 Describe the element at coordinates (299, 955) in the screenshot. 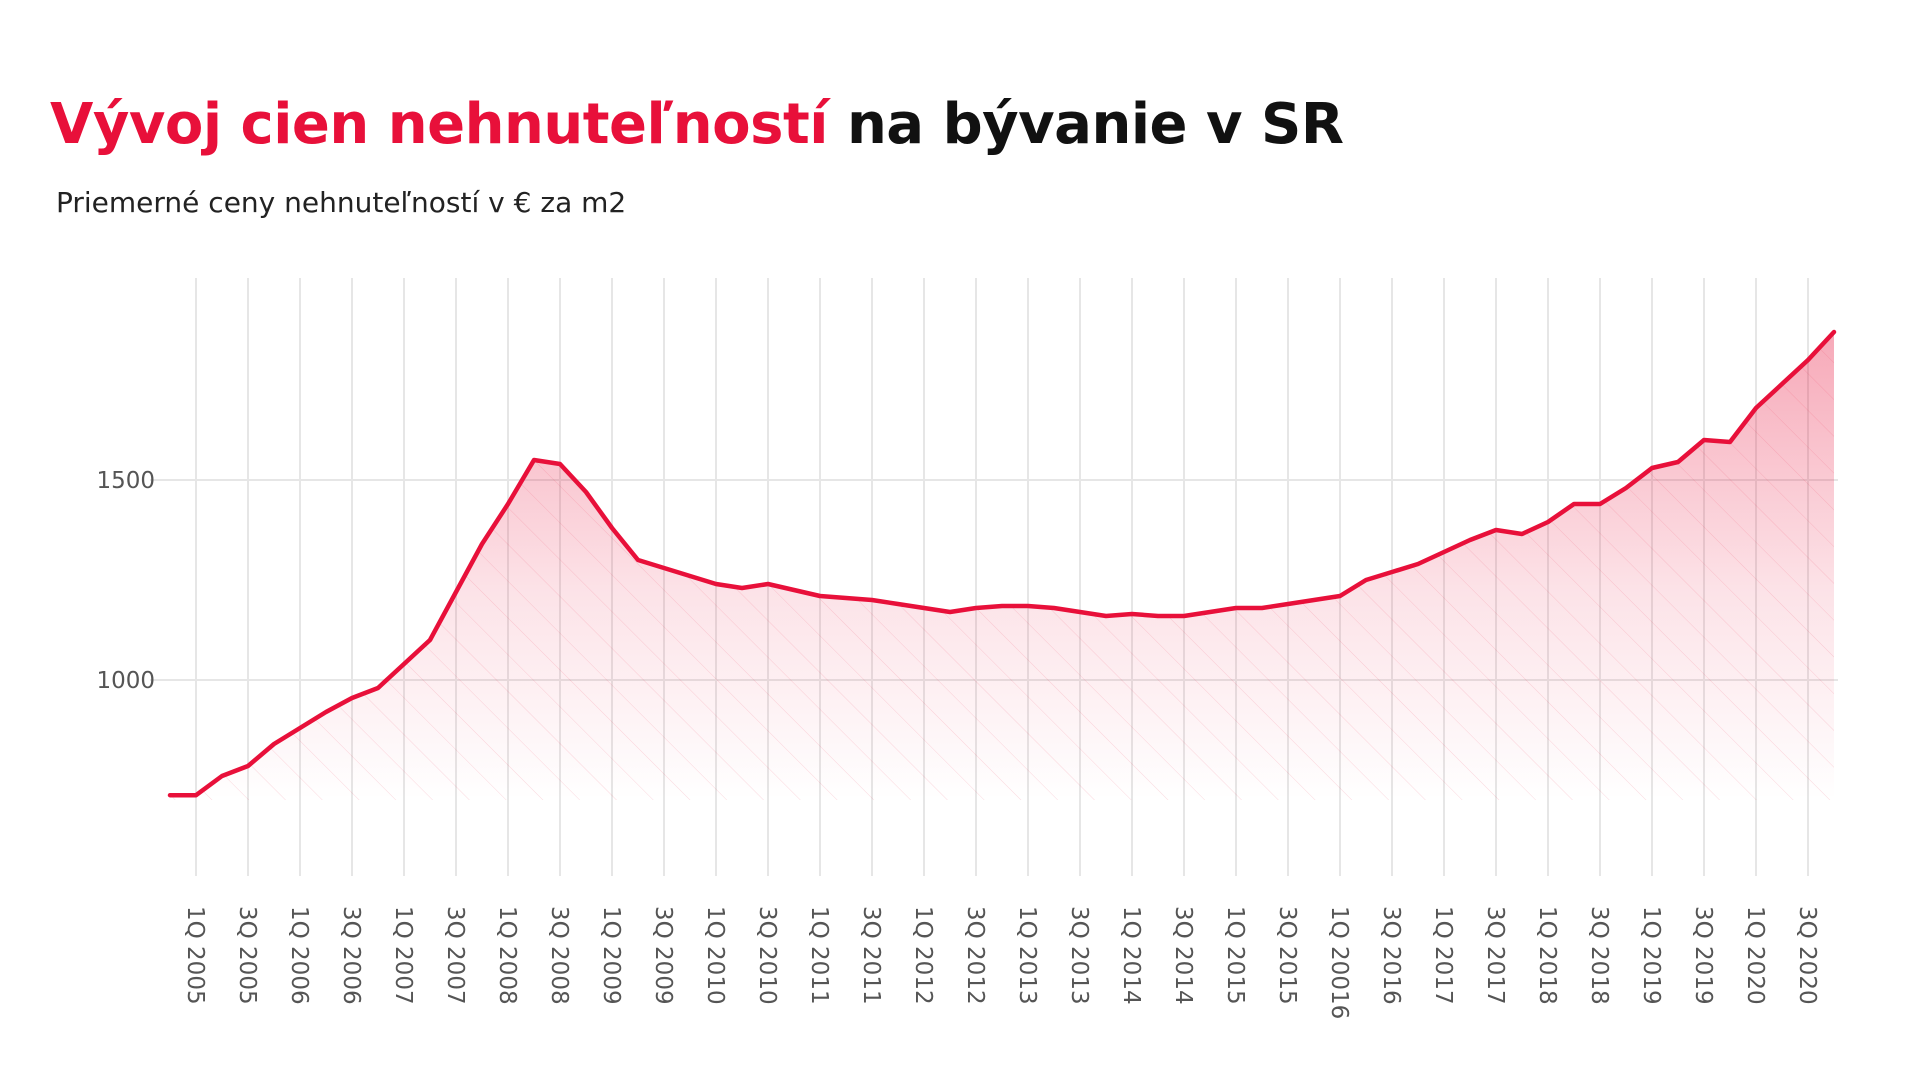

I see `x-tick-label: 1Q 2006` at that location.